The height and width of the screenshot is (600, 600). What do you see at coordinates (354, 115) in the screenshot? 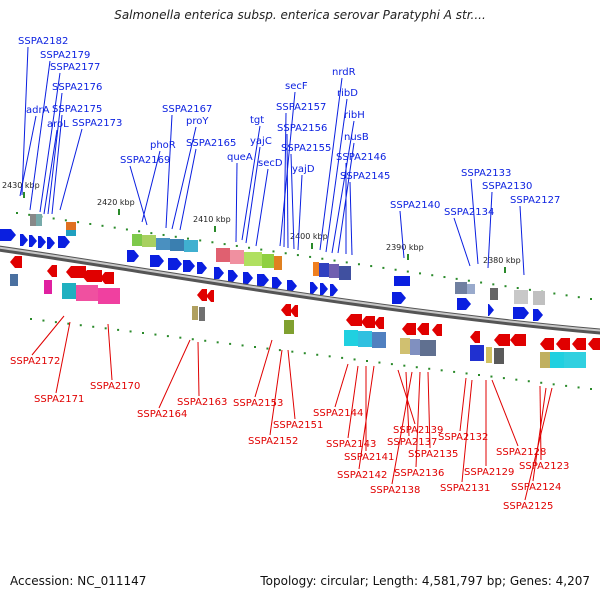
I see `forward-gene-label: ribH` at bounding box center [354, 115].